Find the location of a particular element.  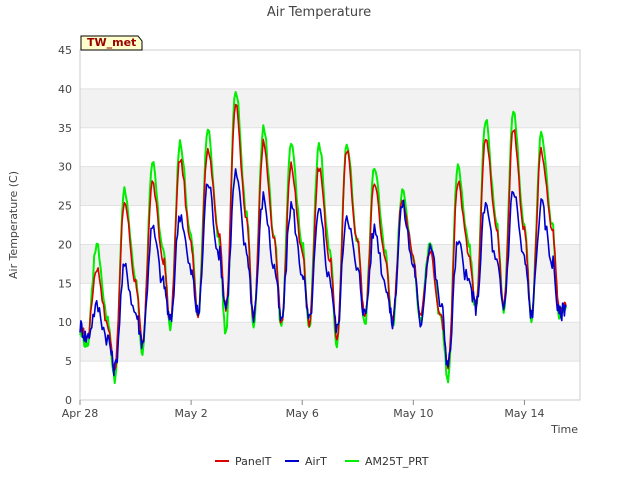

y-axis-label: Air Temperature (C) is located at coordinates (13, 225).